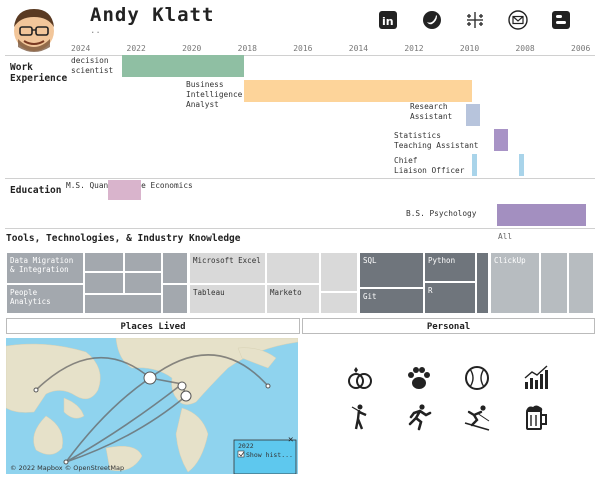 The height and width of the screenshot is (480, 600). I want to click on personal-header: Personal, so click(448, 326).